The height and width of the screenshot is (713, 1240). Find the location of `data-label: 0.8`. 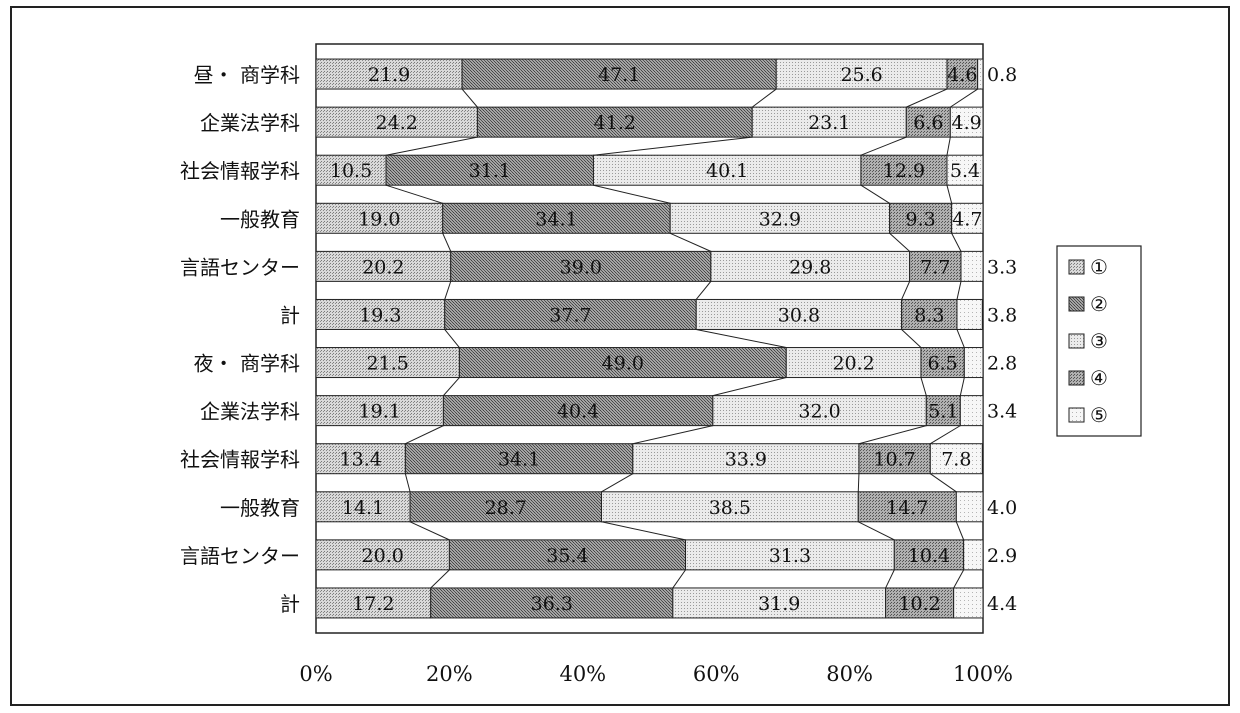

data-label: 0.8 is located at coordinates (1002, 75).